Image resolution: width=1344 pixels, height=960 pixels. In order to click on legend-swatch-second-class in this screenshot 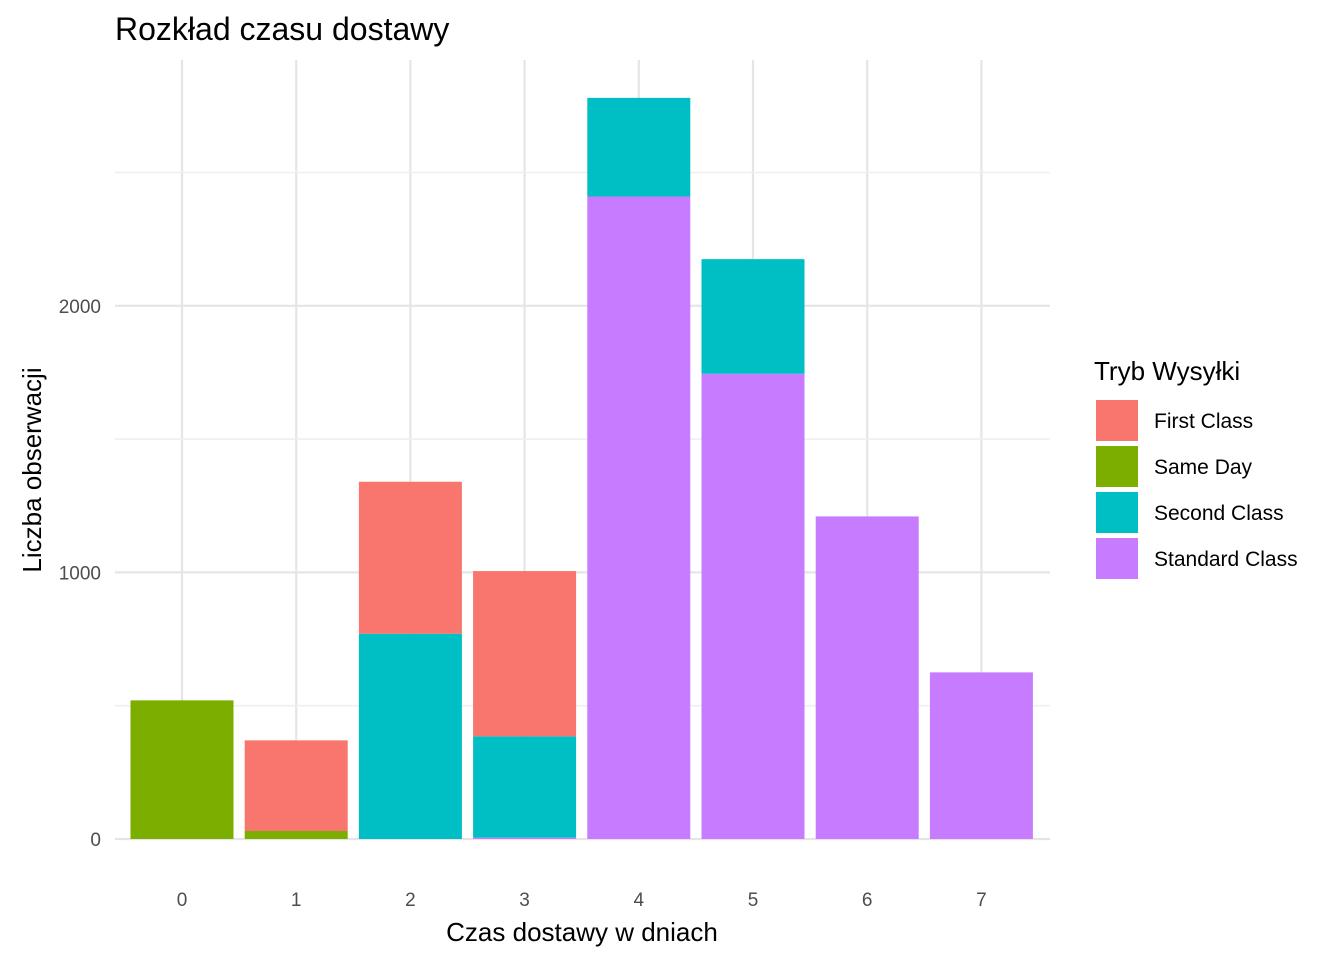, I will do `click(1117, 512)`.